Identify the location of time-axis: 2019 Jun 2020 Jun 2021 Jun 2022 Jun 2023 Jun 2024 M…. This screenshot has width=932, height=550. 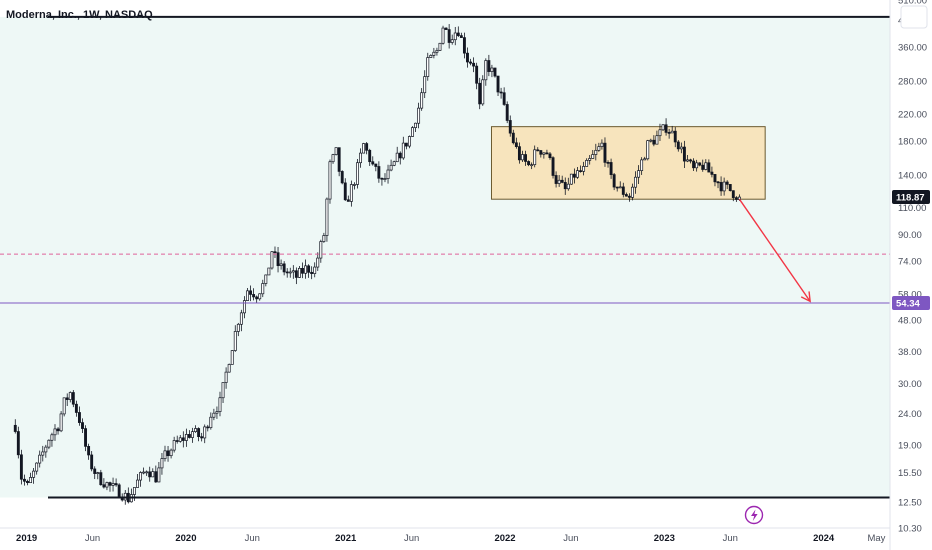
(445, 535).